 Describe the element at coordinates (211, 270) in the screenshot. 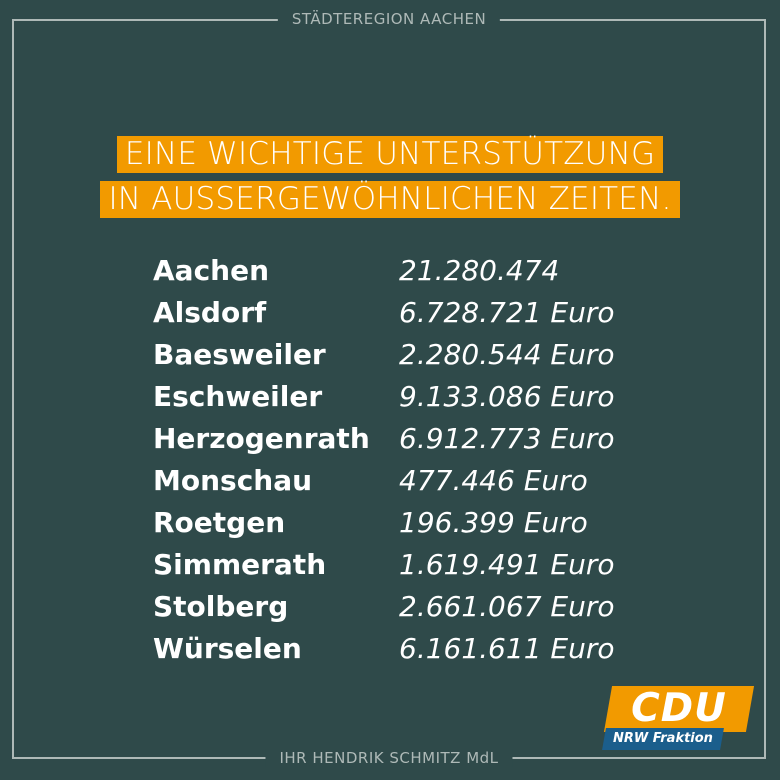

I see `city-name: Aachen` at that location.